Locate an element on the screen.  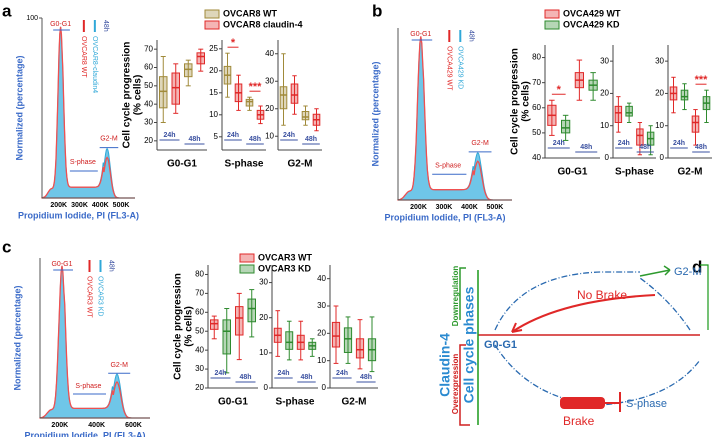
y-tick-label: 80 is located at coordinates (199, 274).